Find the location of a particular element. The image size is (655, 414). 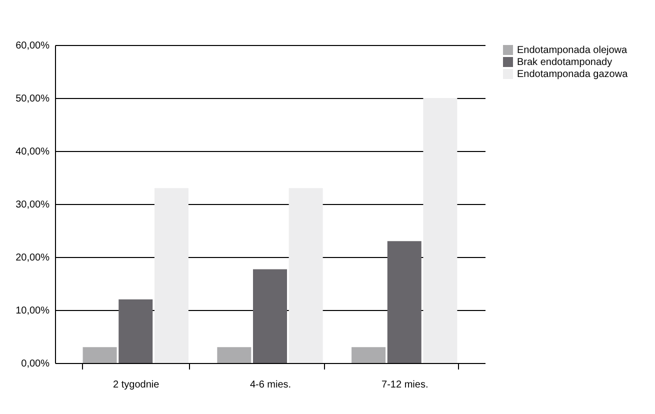

y-tick-label: 60,00% is located at coordinates (33, 46).